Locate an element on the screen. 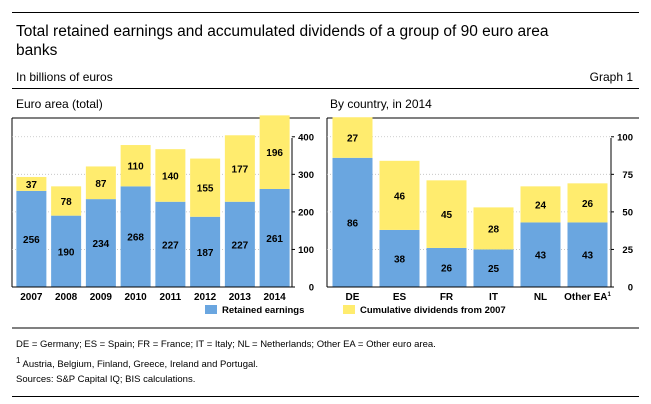  panel1-value-label: 24 is located at coordinates (541, 205).